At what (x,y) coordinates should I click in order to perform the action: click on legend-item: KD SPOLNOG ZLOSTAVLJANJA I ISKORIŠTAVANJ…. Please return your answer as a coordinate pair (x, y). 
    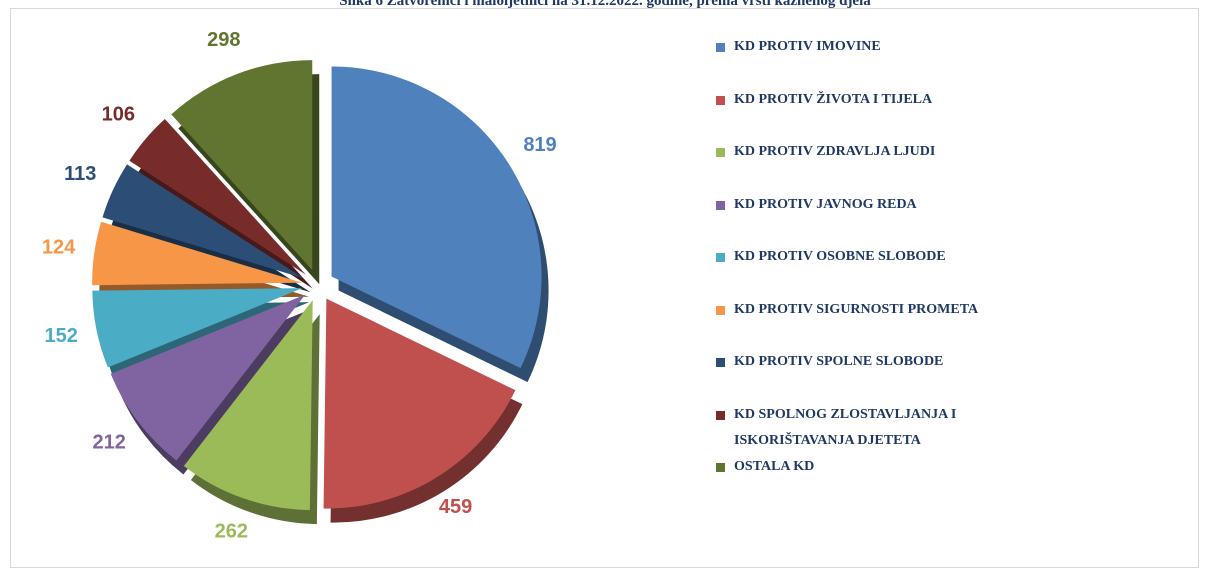
    Looking at the image, I should click on (895, 428).